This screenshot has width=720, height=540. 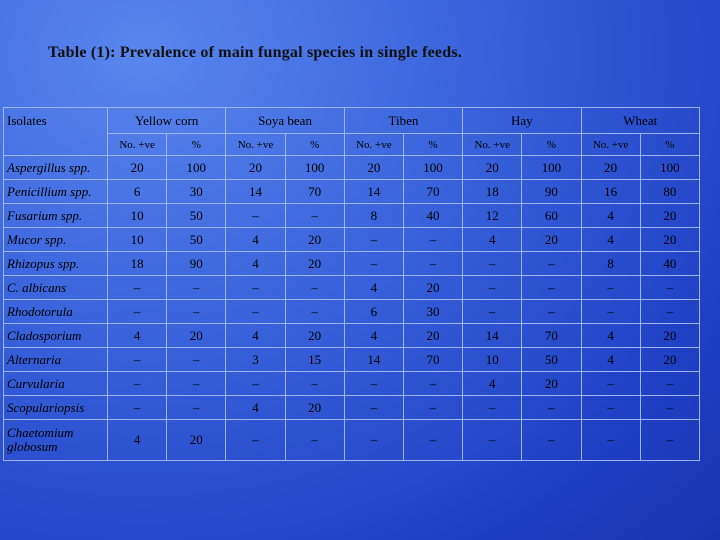 What do you see at coordinates (285, 120) in the screenshot?
I see `group-header: Soya bean` at bounding box center [285, 120].